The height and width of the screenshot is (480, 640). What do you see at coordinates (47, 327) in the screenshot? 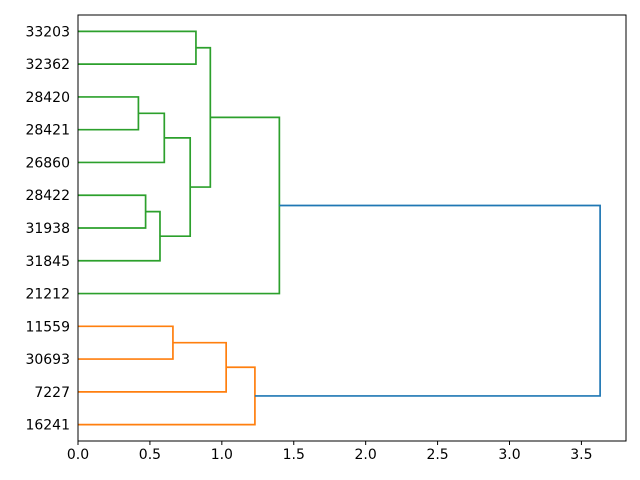
I see `leaf-label-11559: 11559` at bounding box center [47, 327].